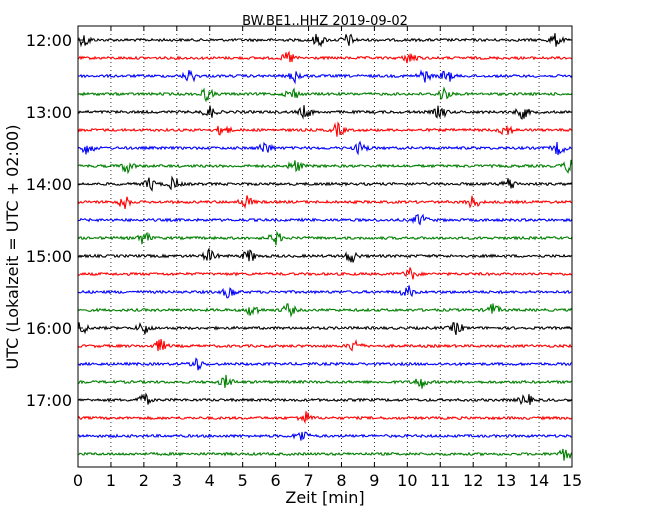 This screenshot has height=520, width=650. What do you see at coordinates (49, 112) in the screenshot?
I see `y-tick-label: 13:00` at bounding box center [49, 112].